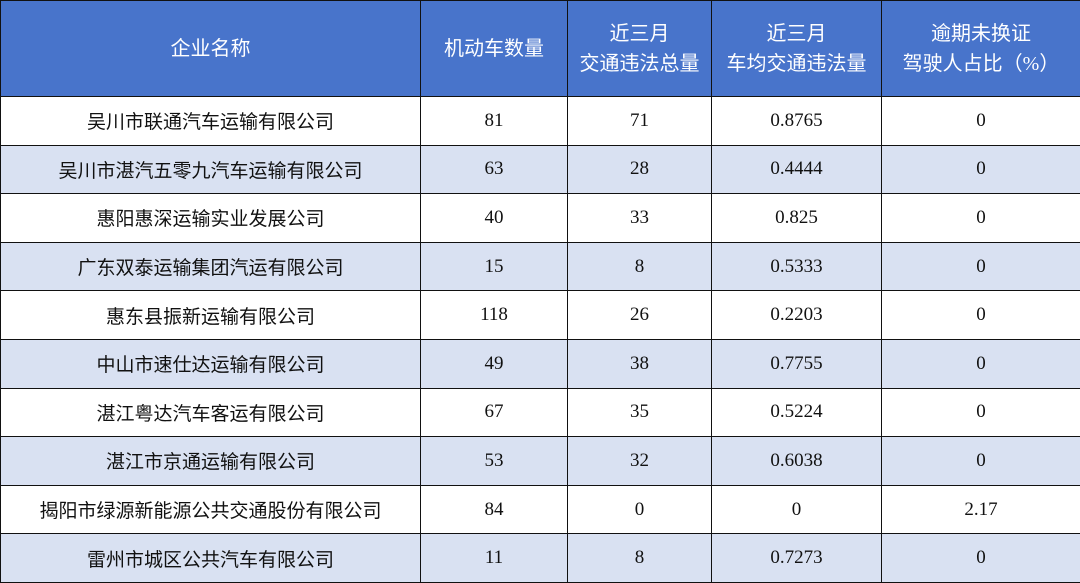  I want to click on avg-violations-cell: 0.5224, so click(796, 412).